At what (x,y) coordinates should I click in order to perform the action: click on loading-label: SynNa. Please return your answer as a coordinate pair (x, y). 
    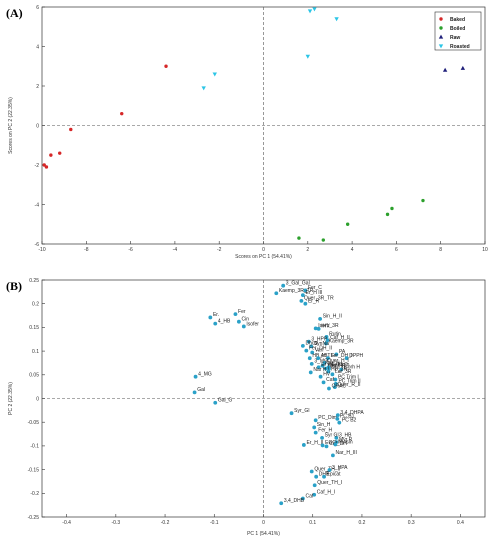
    Looking at the image, I should click on (321, 344).